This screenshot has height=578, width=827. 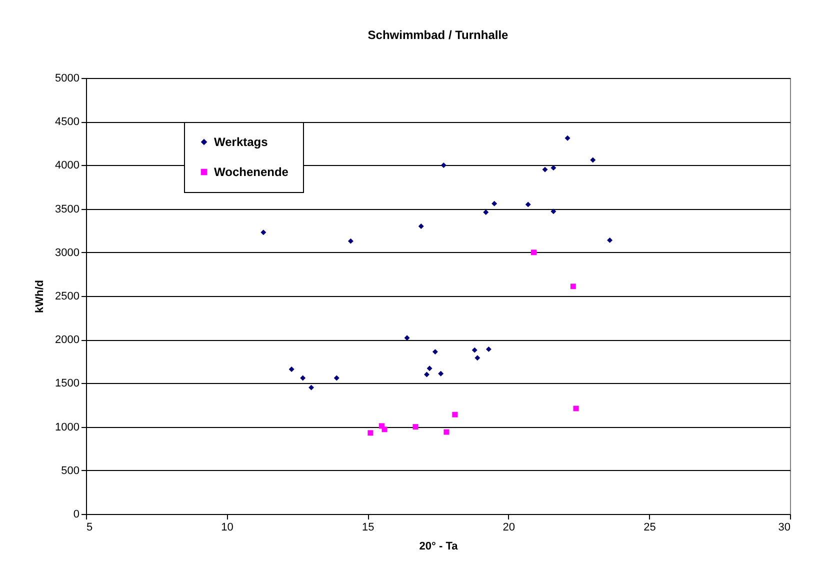 What do you see at coordinates (650, 528) in the screenshot?
I see `x-tick-label: 25` at bounding box center [650, 528].